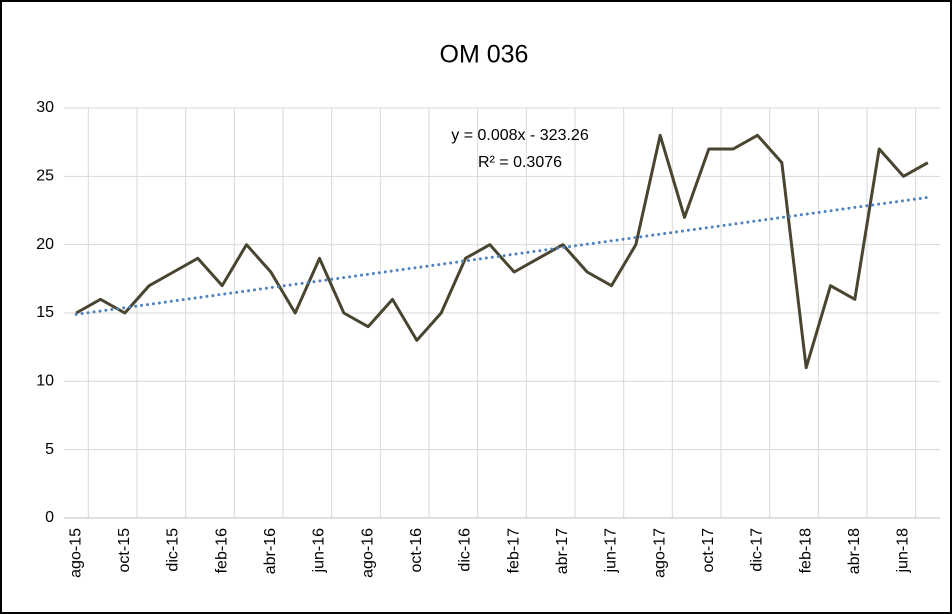 Image resolution: width=952 pixels, height=614 pixels. Describe the element at coordinates (708, 550) in the screenshot. I see `x-tick-label: oct-17` at that location.